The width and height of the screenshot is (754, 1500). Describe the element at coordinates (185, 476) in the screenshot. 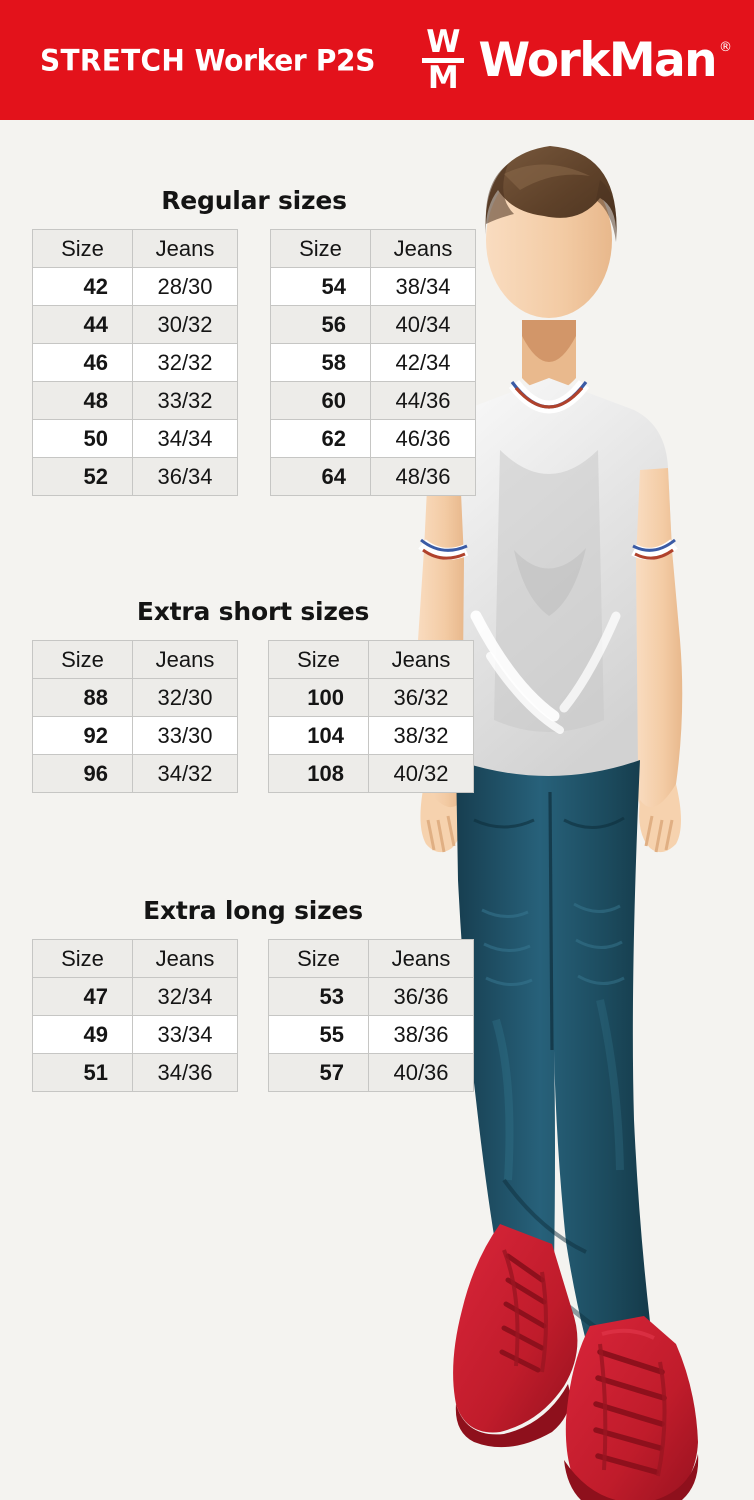

I see `cell-jeans: 36/34` at that location.